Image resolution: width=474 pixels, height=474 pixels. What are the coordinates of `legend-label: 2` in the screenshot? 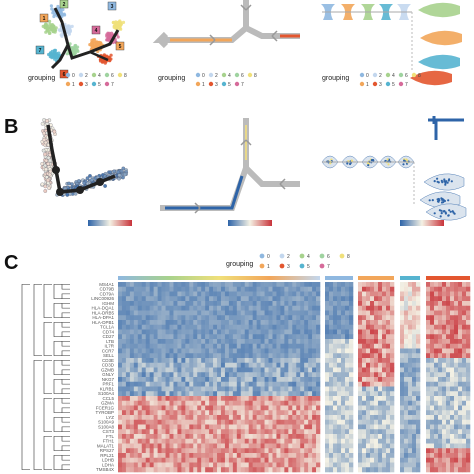 It's located at (380, 76).